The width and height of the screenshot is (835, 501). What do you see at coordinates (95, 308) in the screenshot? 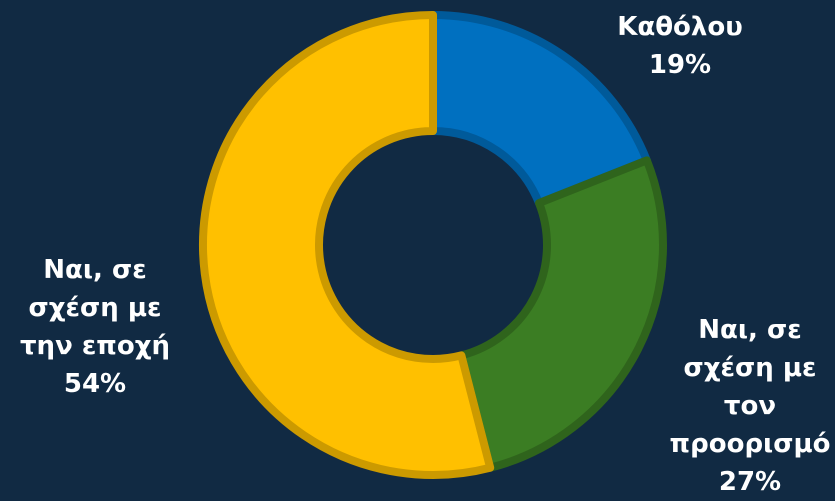
I see `category-label: Ναι, σε σχέση με την εποχή` at bounding box center [95, 308].